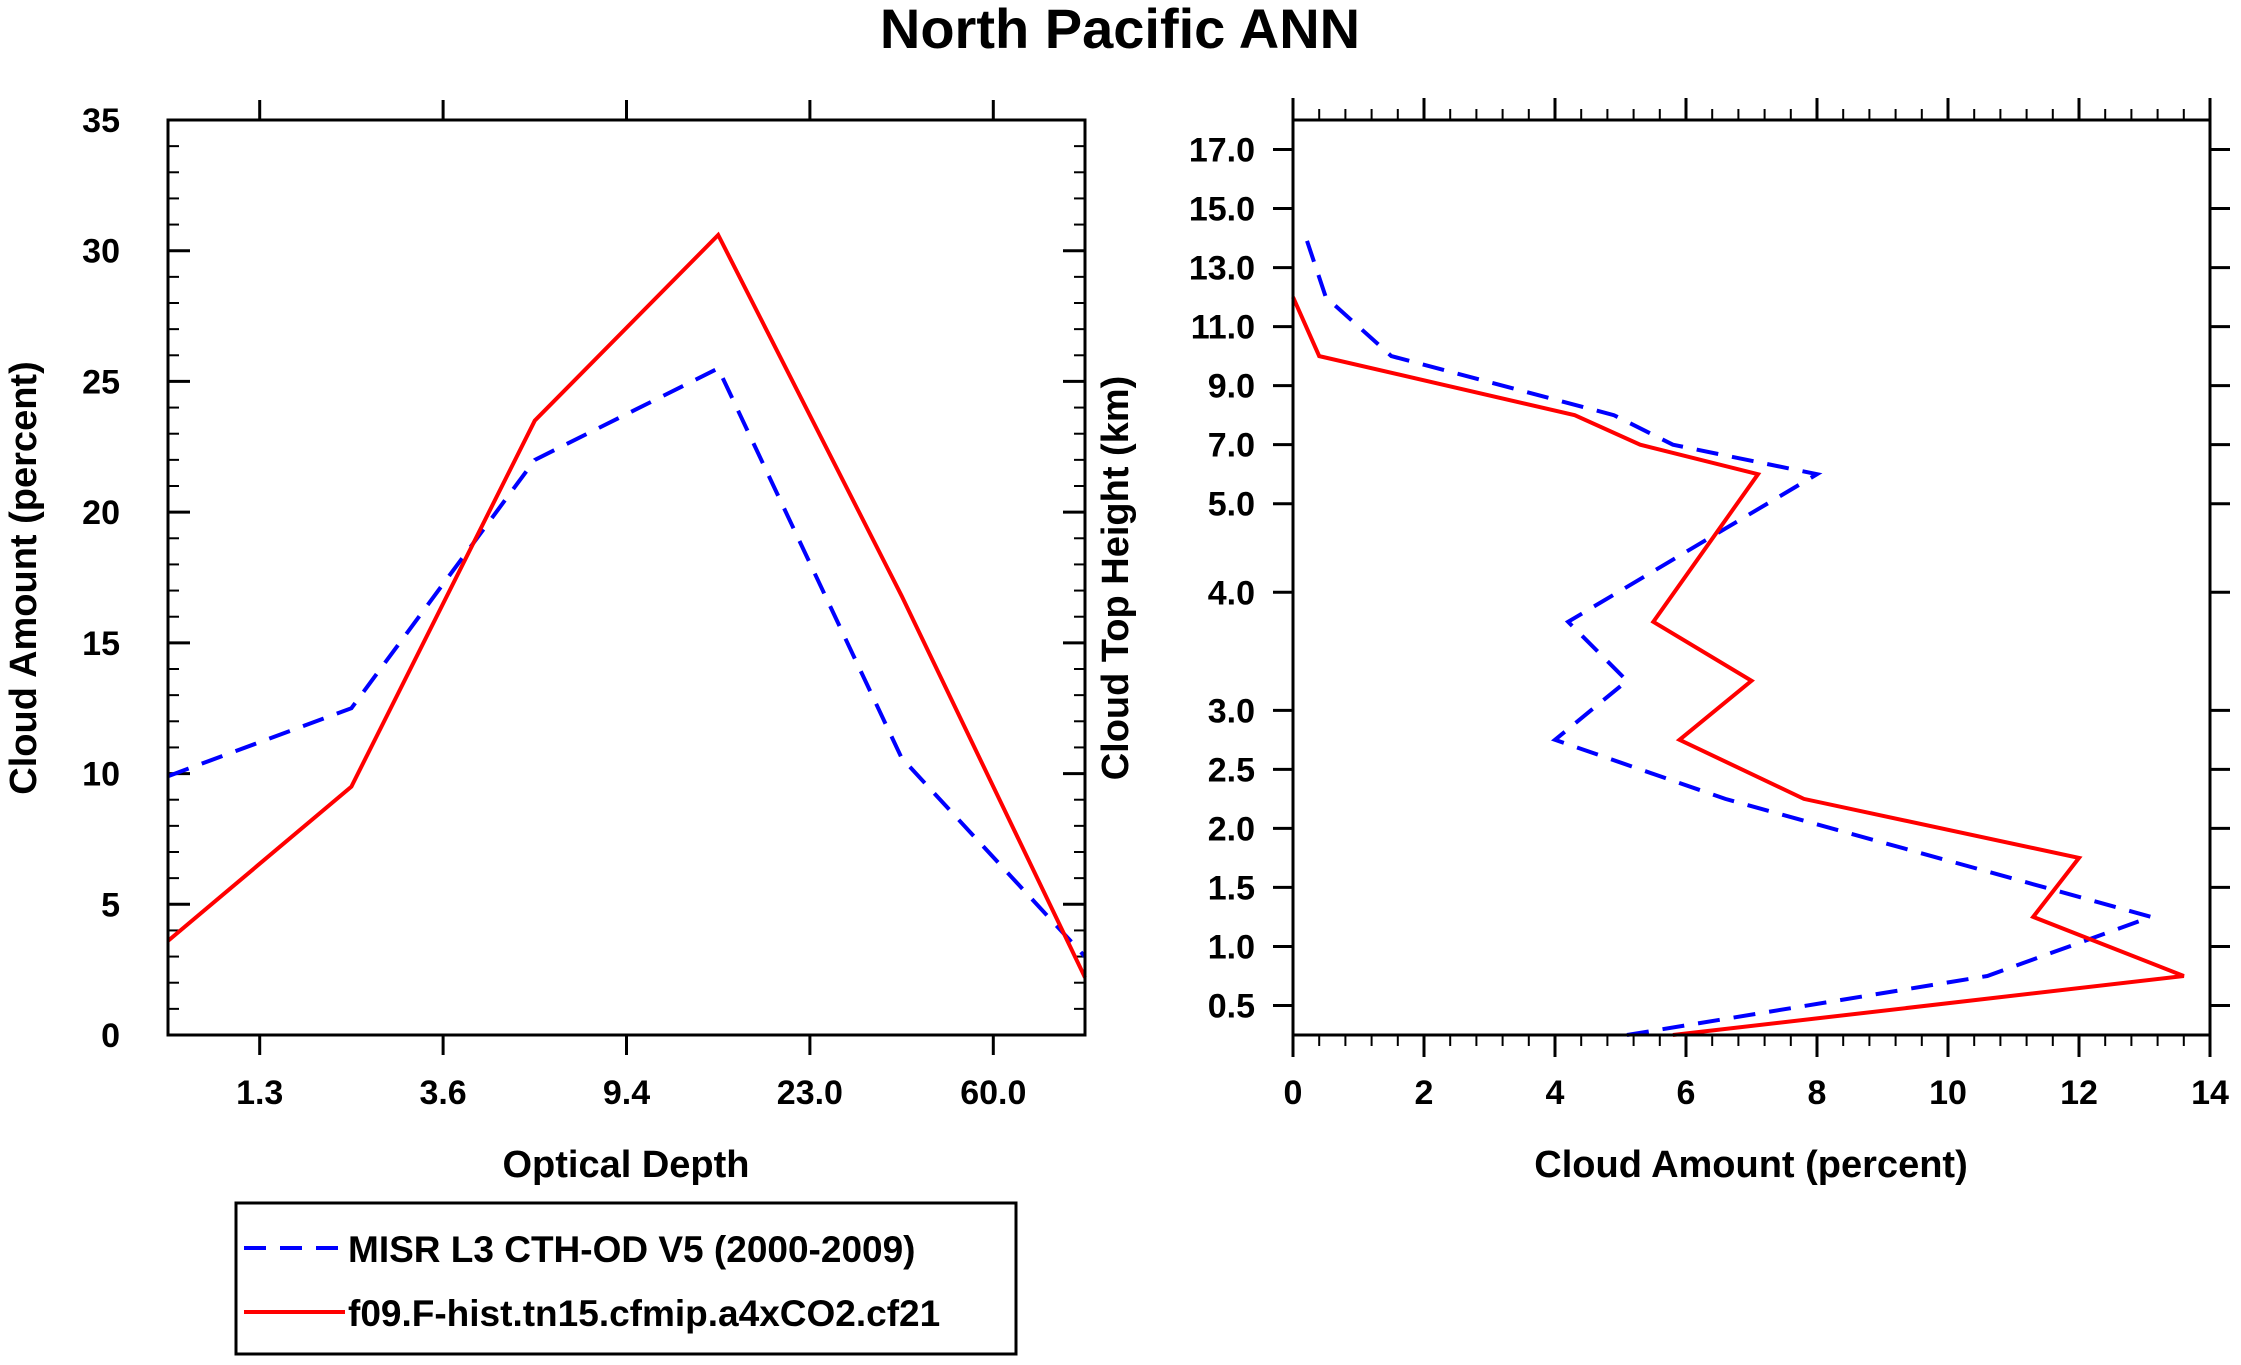  What do you see at coordinates (1222, 210) in the screenshot?
I see `y-tick-label: 15.0` at bounding box center [1222, 210].